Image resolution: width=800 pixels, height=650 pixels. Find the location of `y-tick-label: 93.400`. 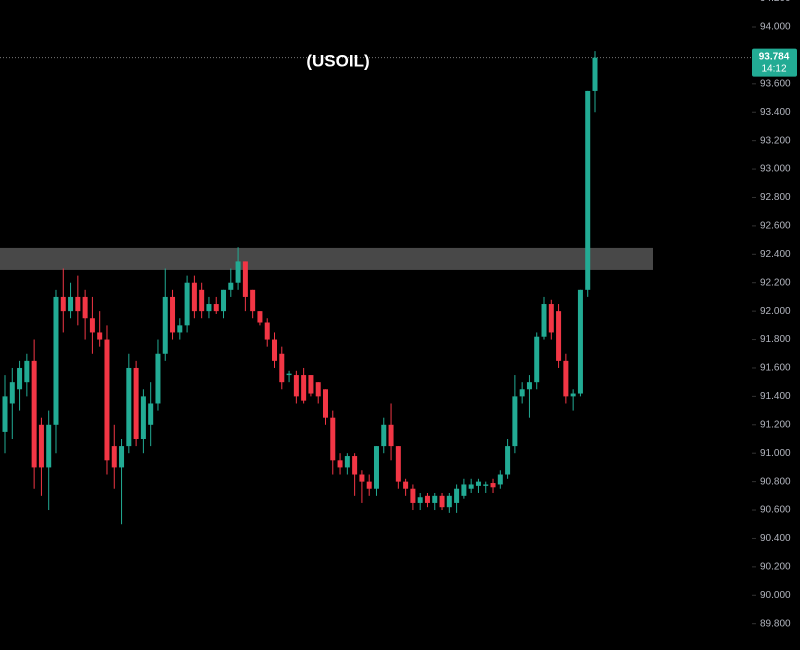

y-tick-label: 93.400 is located at coordinates (775, 112).